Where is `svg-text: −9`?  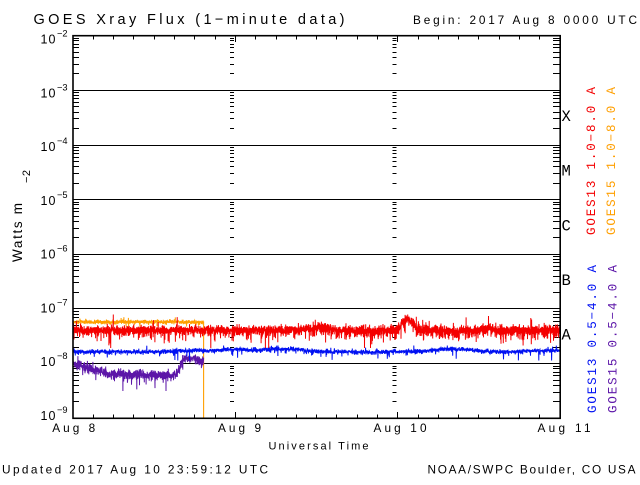
svg-text: −9 is located at coordinates (62, 410).